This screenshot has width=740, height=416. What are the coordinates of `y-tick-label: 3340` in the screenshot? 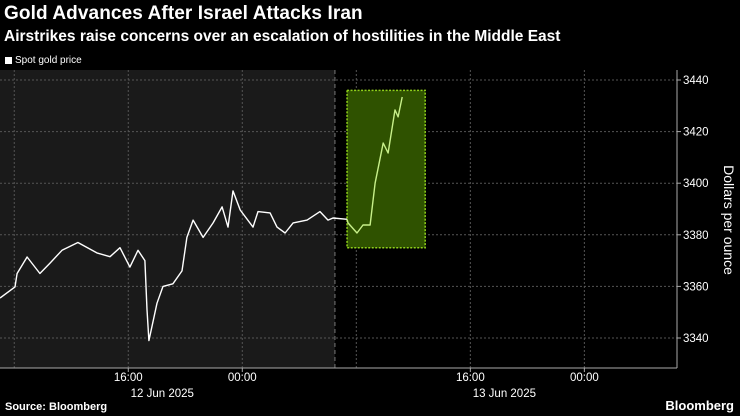 It's located at (696, 339).